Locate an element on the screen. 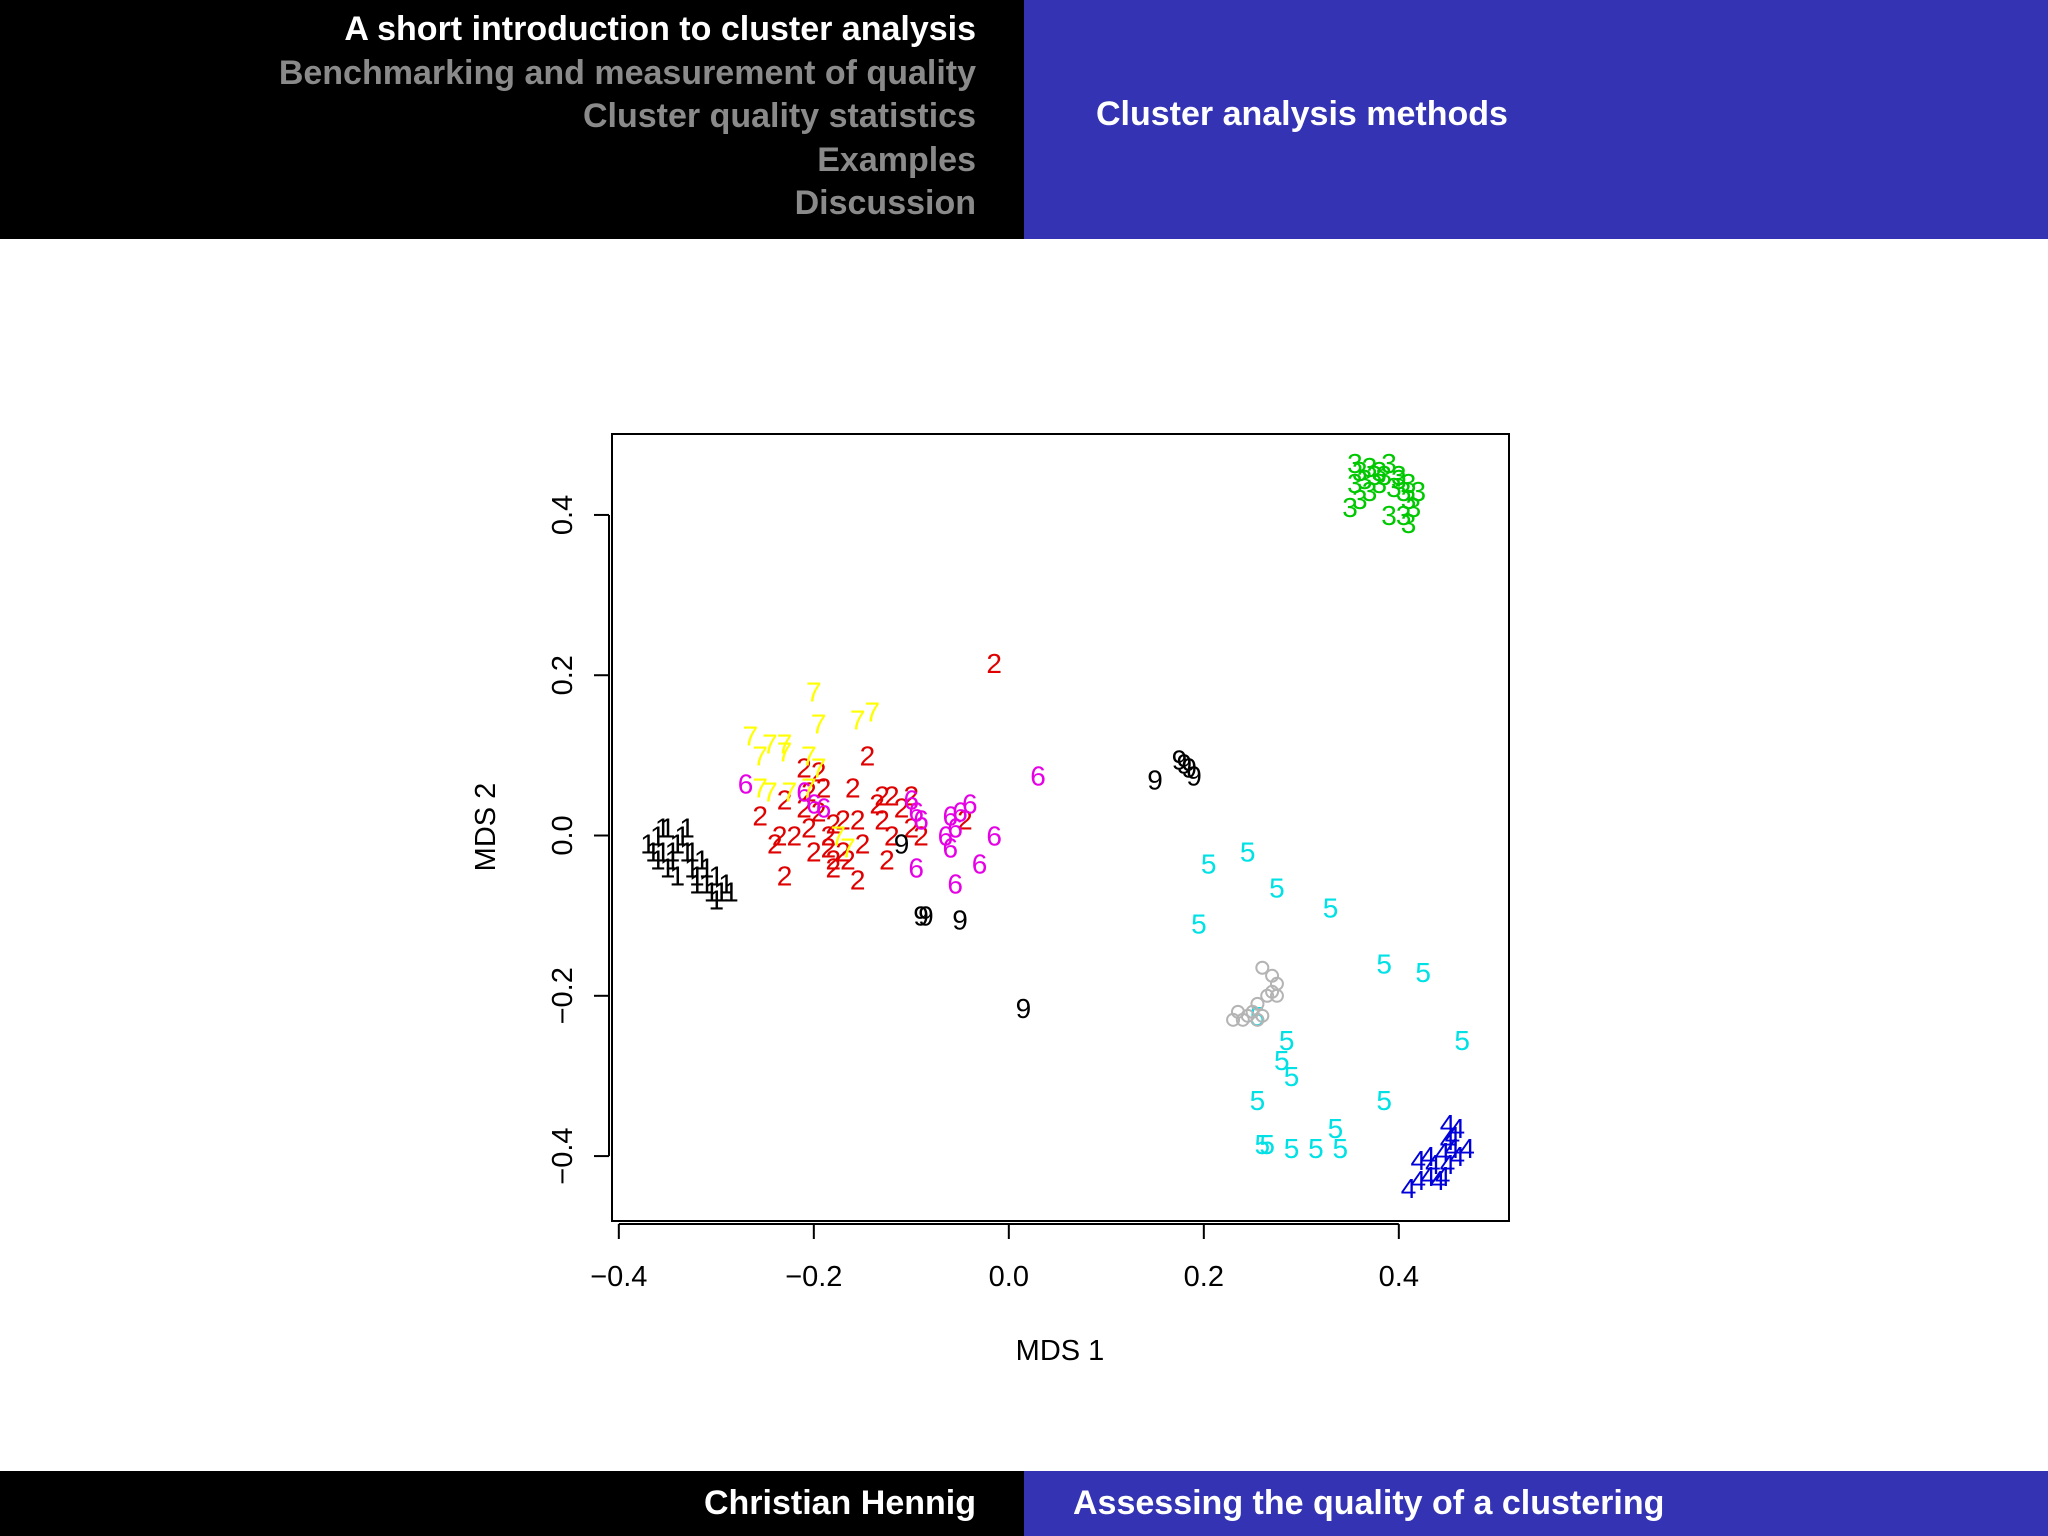 The width and height of the screenshot is (2048, 1536). nav-item-quality-statistics: Cluster quality statistics is located at coordinates (779, 116).